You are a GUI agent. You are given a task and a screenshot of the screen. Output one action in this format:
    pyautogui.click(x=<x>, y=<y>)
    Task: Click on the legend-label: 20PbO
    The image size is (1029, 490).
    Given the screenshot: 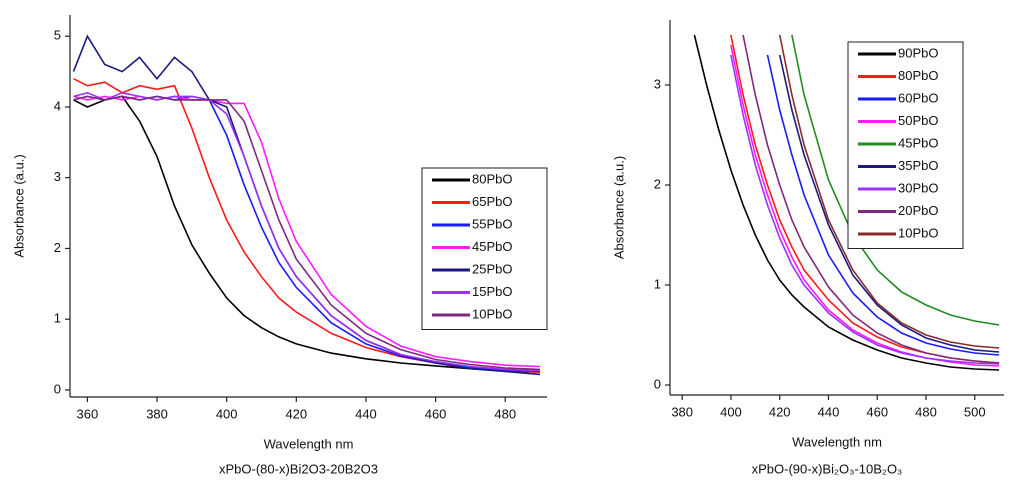 What is the action you would take?
    pyautogui.click(x=918, y=210)
    